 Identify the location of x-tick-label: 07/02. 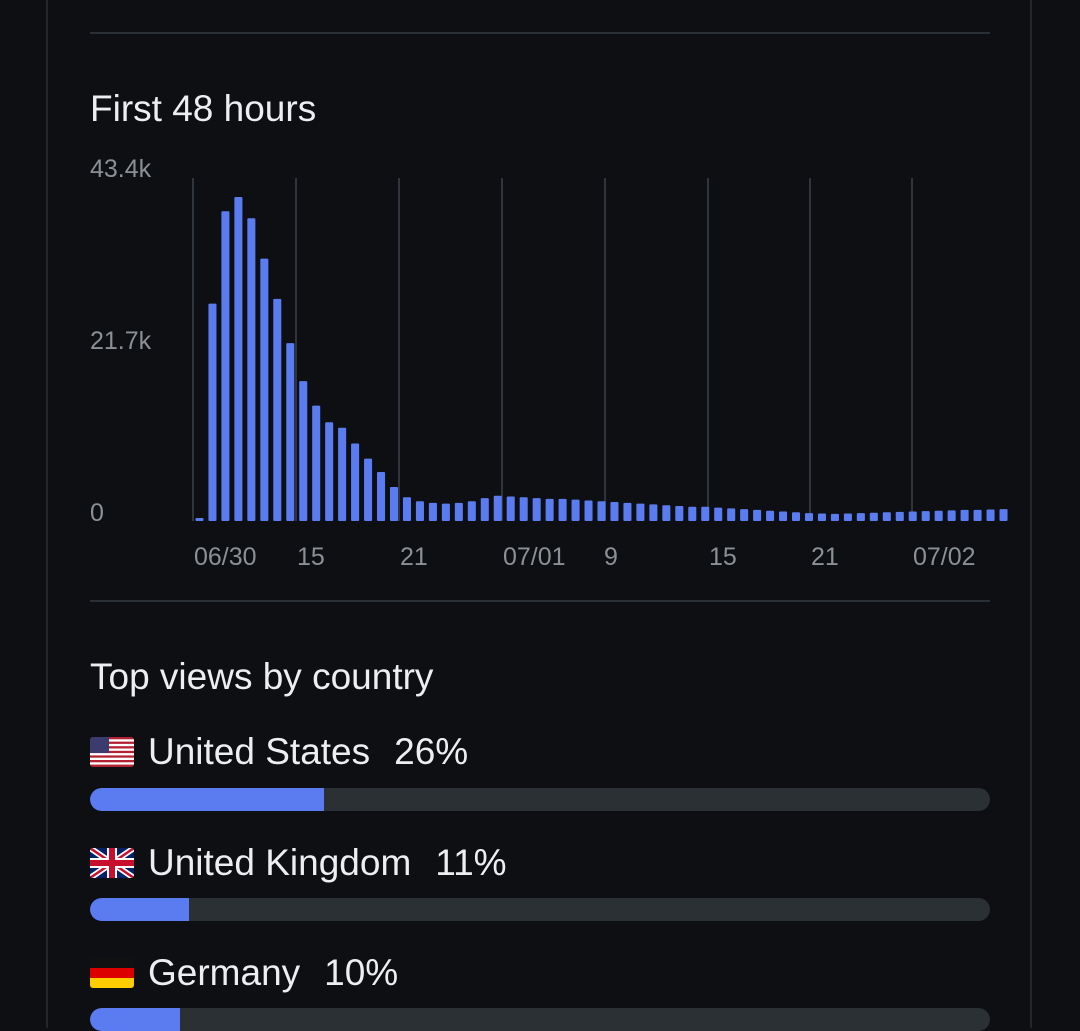
(944, 557).